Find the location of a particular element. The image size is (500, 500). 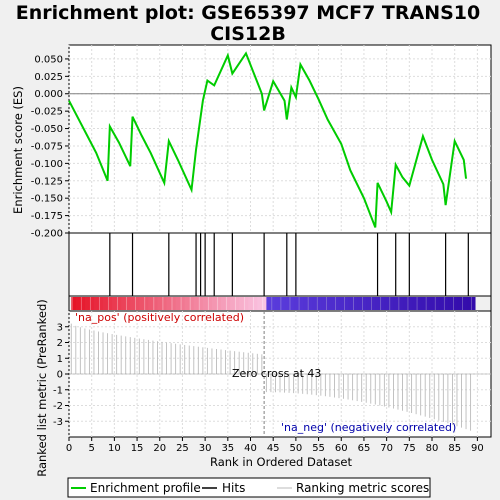

x-tick-label: 40 is located at coordinates (250, 448).